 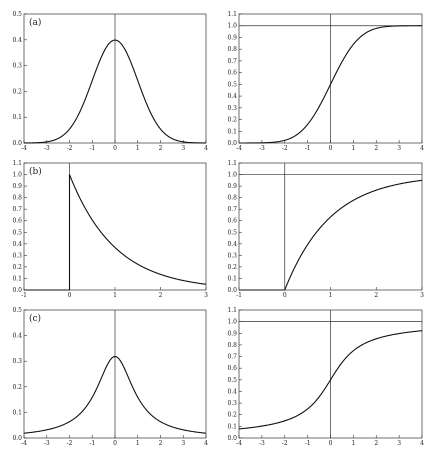 I want to click on panel-label: (a), so click(x=35, y=22).